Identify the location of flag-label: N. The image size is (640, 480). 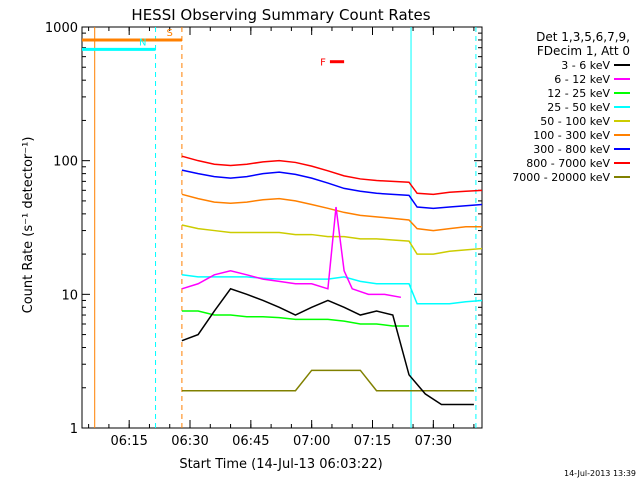
(142, 42).